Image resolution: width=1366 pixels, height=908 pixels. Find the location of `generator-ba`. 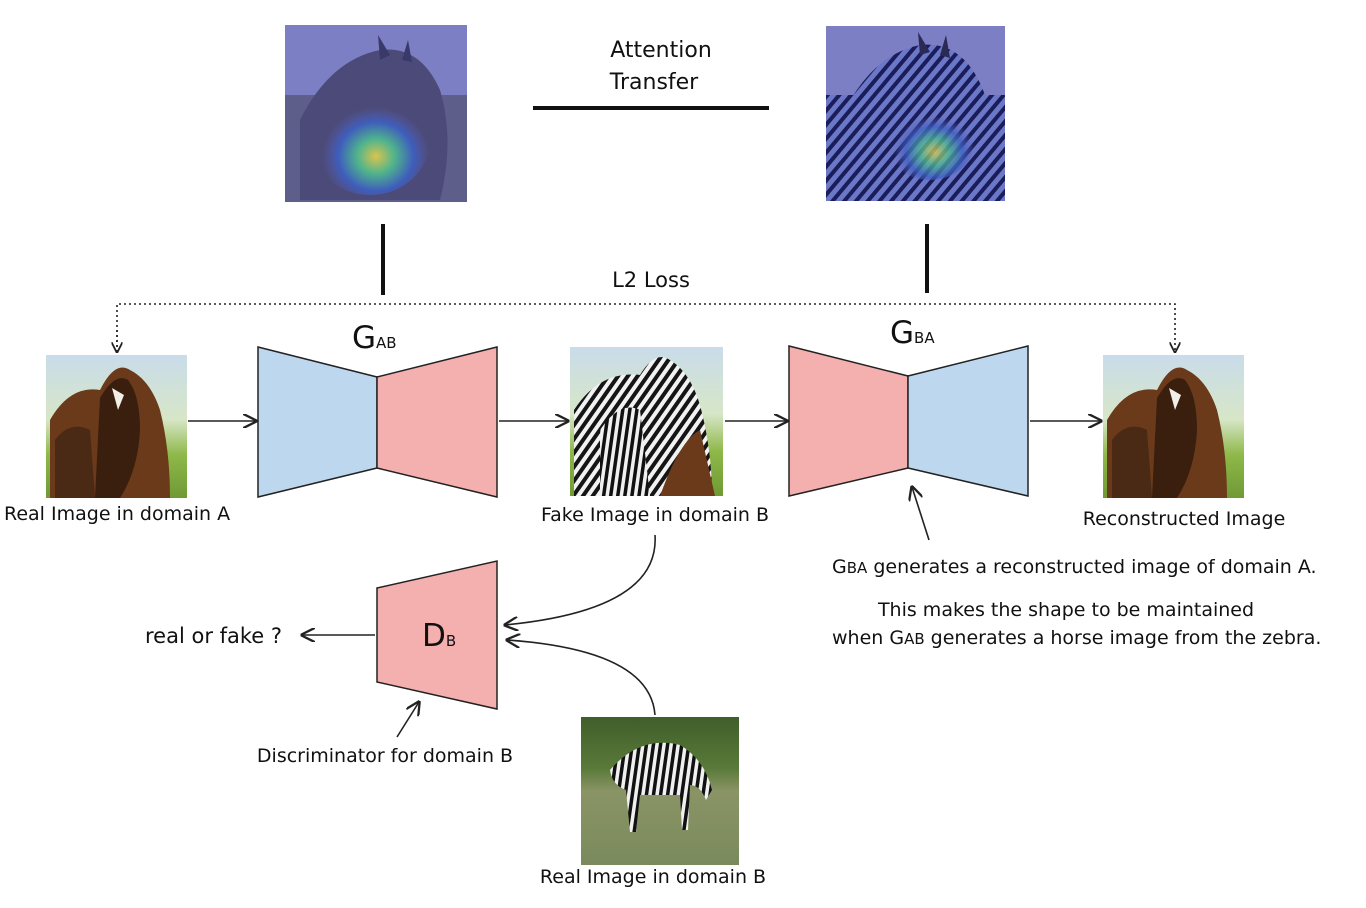

generator-ba is located at coordinates (908, 421).